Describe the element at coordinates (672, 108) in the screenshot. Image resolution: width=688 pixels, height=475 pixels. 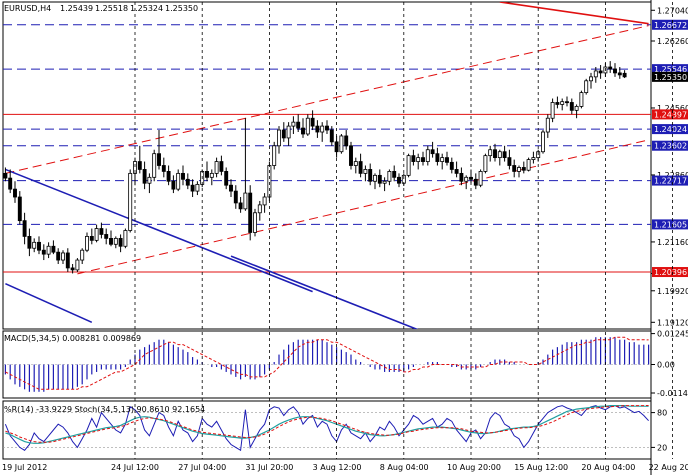
I see `price-tick-label: 1.24560` at that location.